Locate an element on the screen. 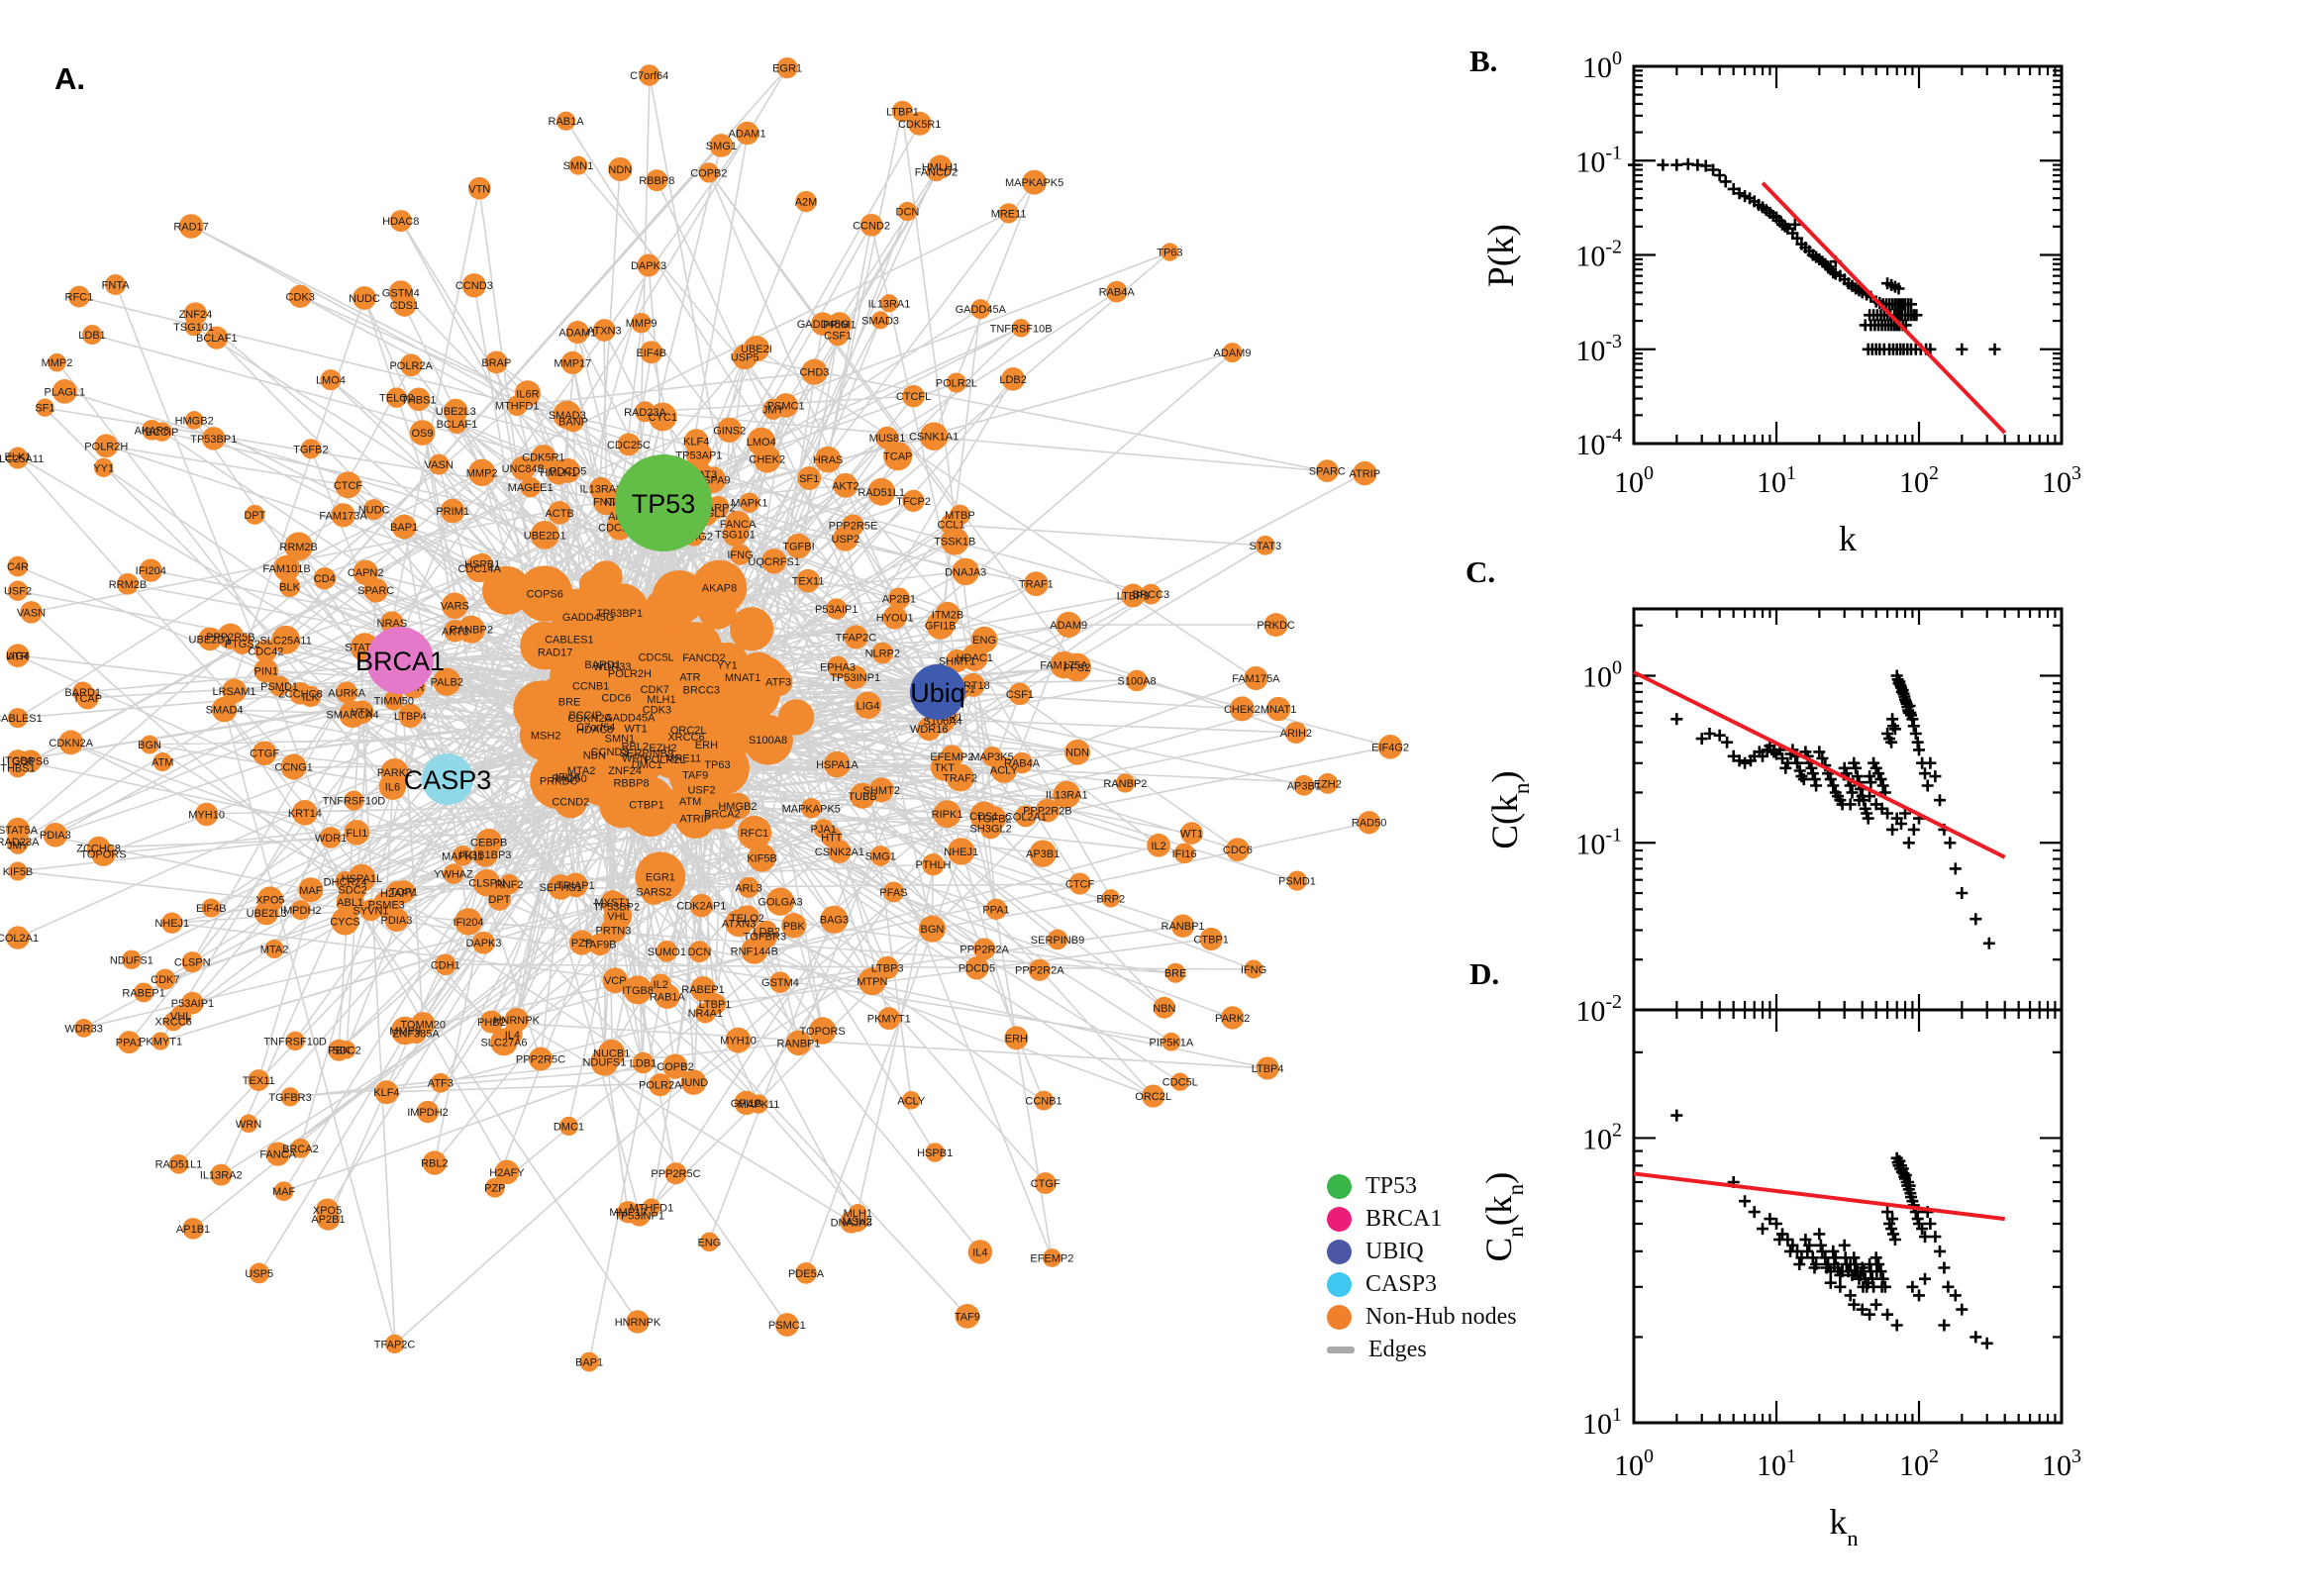 This screenshot has width=2323, height=1596. svg-text: SARS2 is located at coordinates (653, 892).